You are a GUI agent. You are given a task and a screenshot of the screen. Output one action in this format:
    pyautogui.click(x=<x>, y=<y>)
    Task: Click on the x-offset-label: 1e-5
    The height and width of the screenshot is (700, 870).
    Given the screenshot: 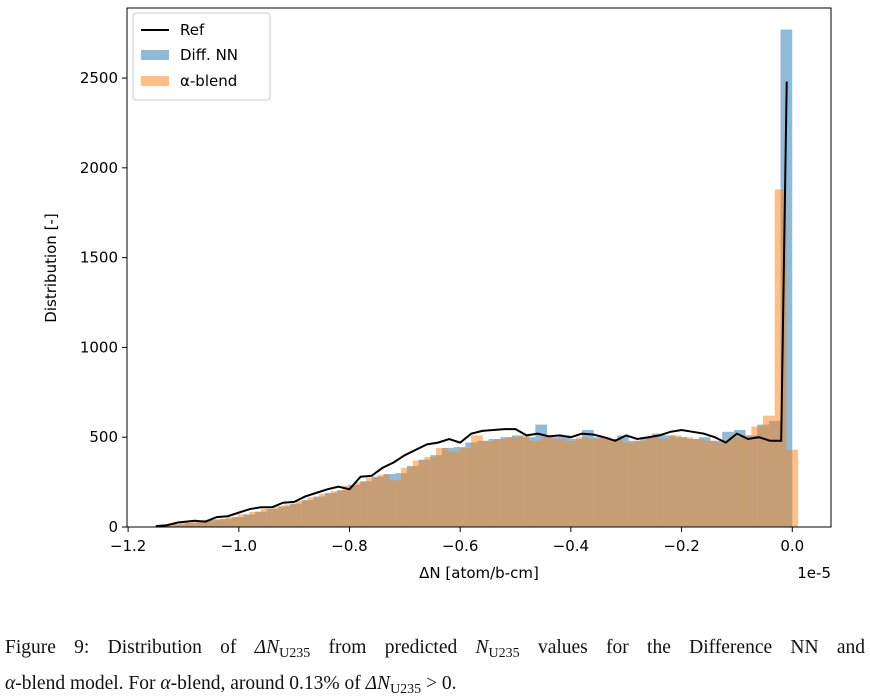 What is the action you would take?
    pyautogui.click(x=814, y=573)
    